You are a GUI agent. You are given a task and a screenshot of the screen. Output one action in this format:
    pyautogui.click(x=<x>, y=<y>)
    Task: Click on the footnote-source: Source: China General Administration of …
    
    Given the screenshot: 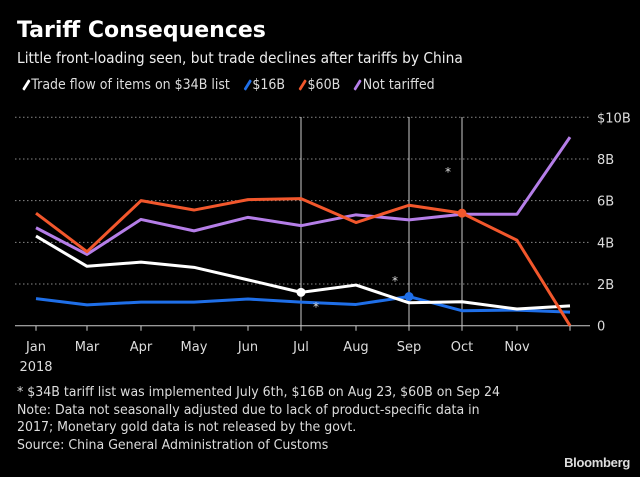 What is the action you would take?
    pyautogui.click(x=173, y=444)
    